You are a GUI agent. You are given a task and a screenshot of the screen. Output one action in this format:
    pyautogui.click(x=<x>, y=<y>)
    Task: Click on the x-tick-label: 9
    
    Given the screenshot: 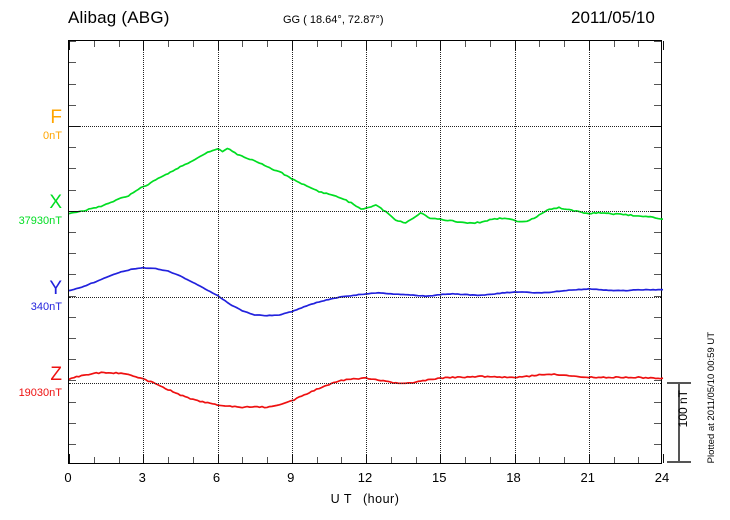 What is the action you would take?
    pyautogui.click(x=291, y=477)
    